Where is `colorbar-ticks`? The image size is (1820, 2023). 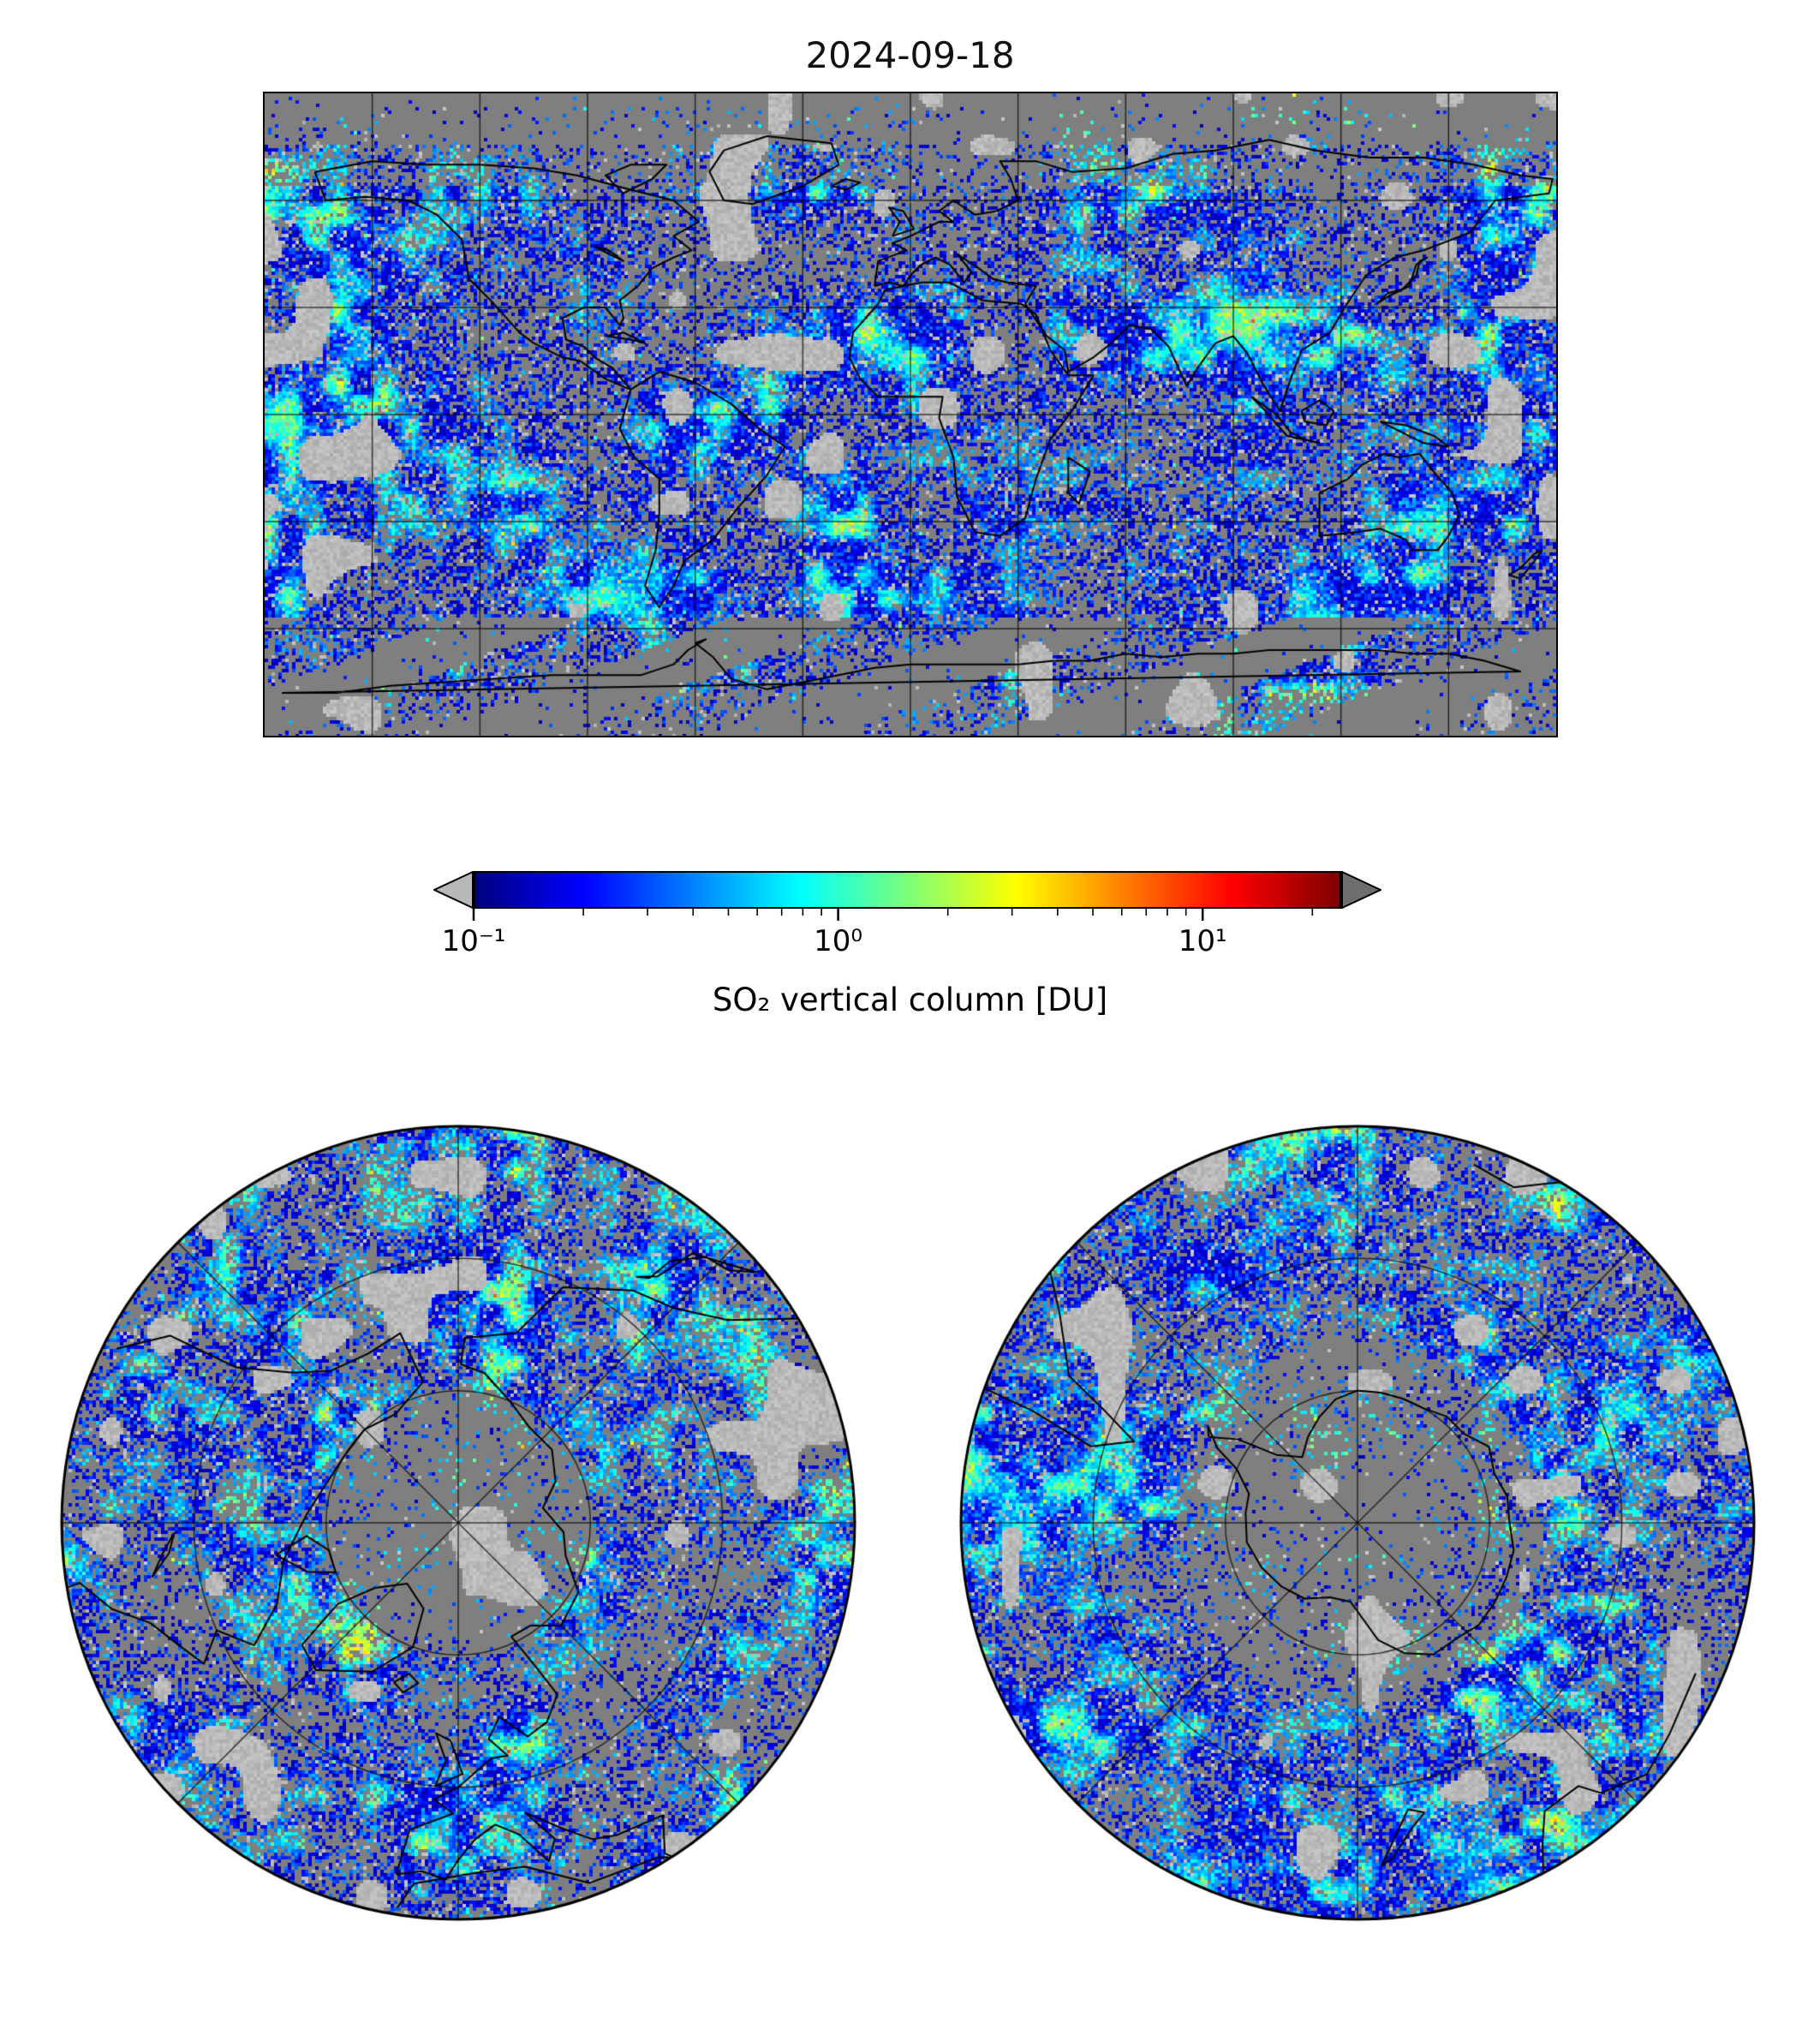
colorbar-ticks is located at coordinates (893, 915).